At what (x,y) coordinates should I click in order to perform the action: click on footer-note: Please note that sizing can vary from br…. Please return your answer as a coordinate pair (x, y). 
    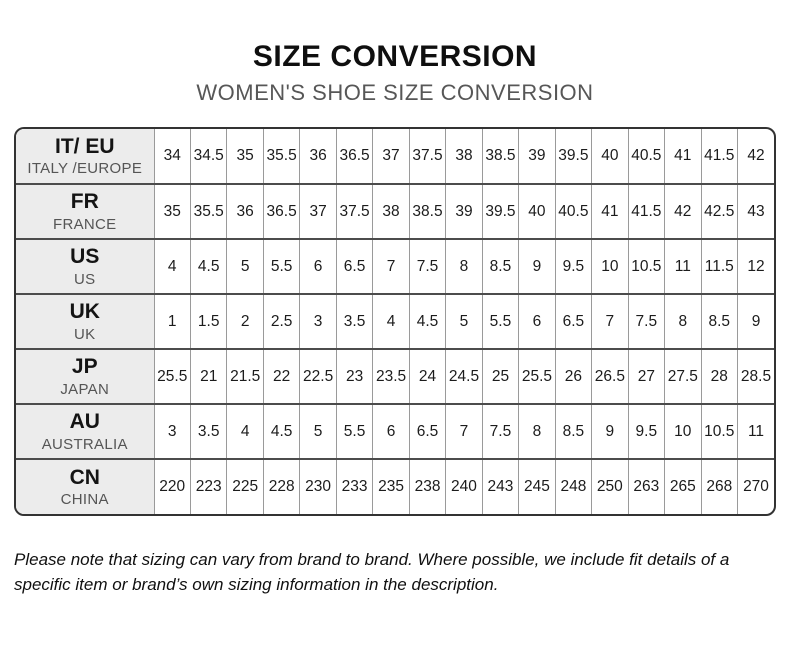
    Looking at the image, I should click on (372, 572).